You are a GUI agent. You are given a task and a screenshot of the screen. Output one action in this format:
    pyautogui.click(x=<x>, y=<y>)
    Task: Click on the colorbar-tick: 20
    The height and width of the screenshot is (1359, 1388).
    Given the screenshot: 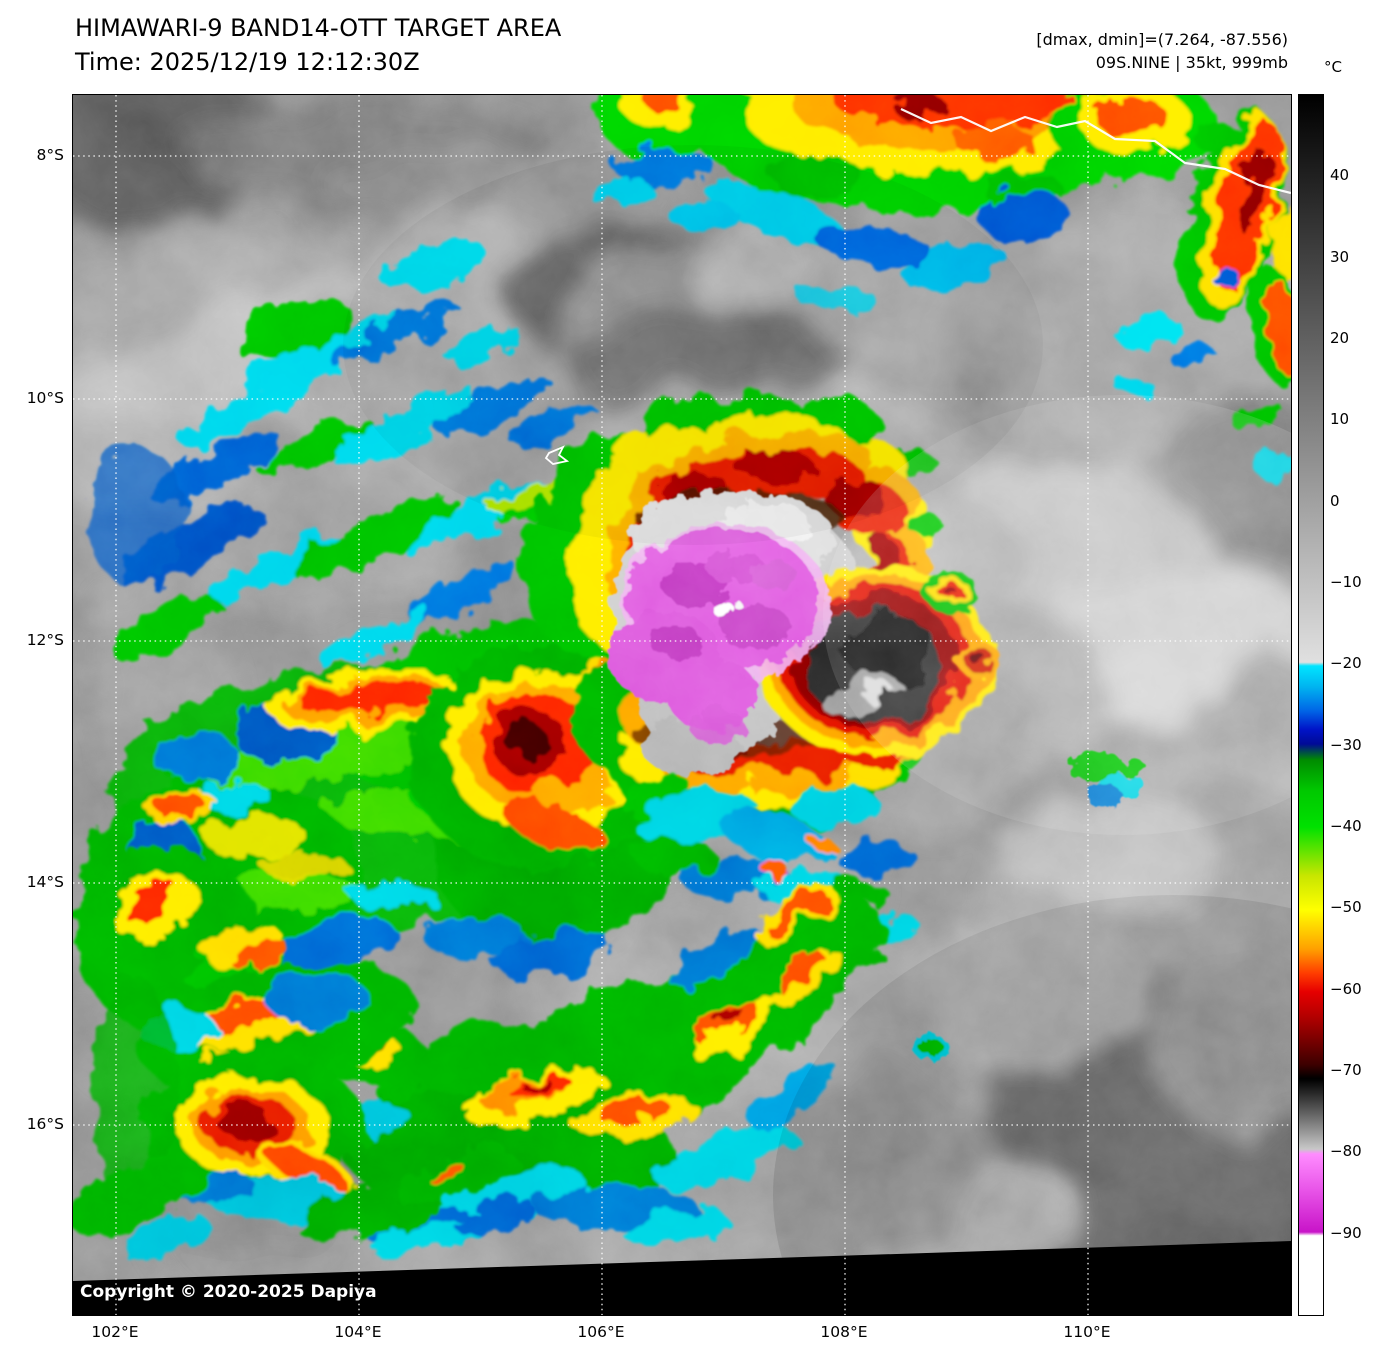 What is the action you would take?
    pyautogui.click(x=1340, y=338)
    